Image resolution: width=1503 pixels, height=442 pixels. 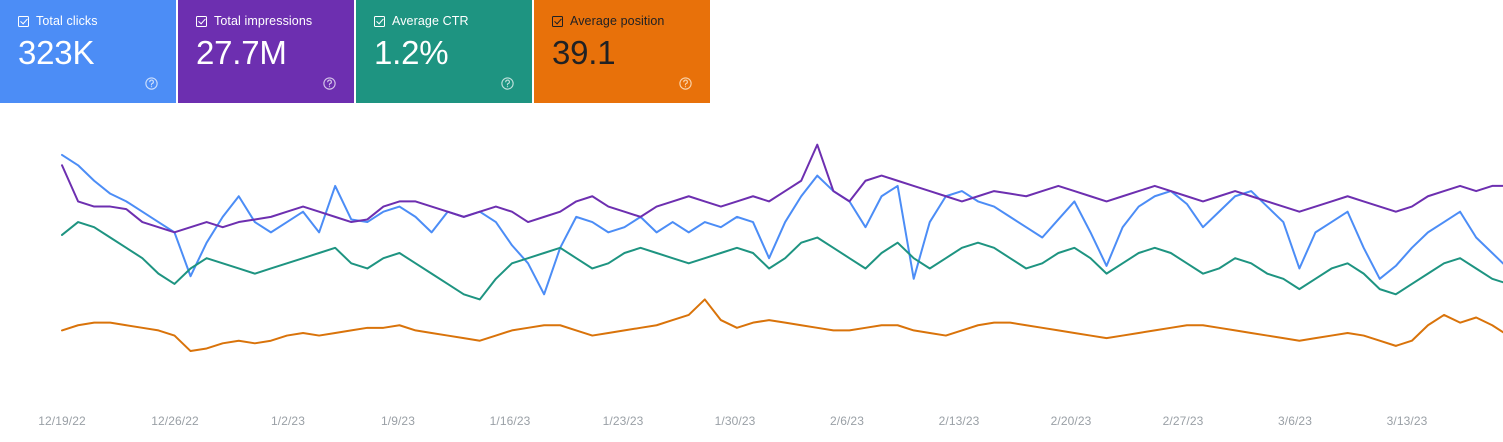 I want to click on metric-card-total-clicks: Total clicks 323K, so click(x=88, y=51).